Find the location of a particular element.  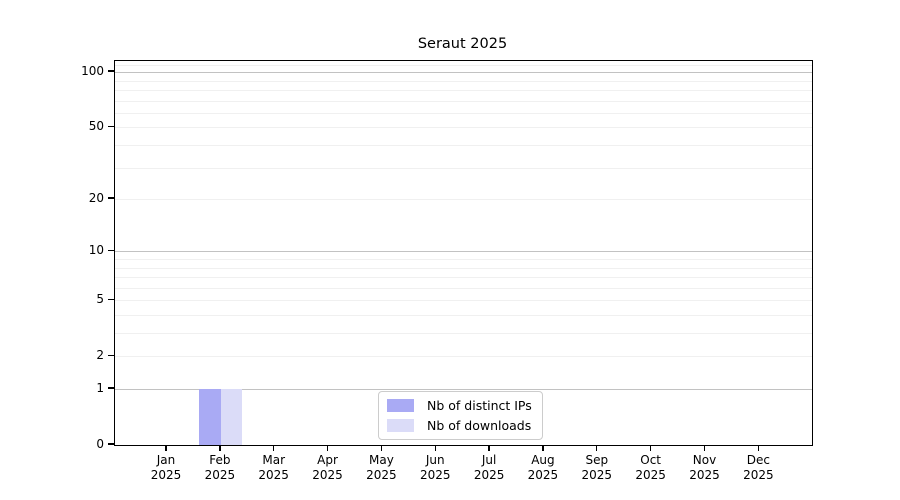

chart-title: Seraut 2025 is located at coordinates (462, 44).